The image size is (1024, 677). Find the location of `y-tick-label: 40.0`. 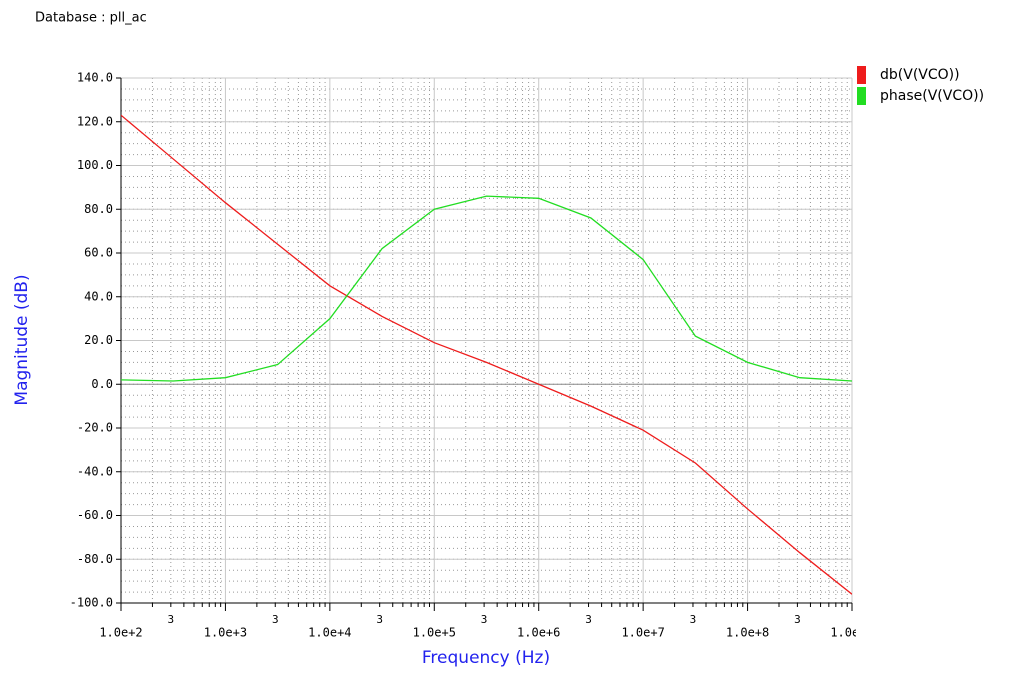

y-tick-label: 40.0 is located at coordinates (98, 296).